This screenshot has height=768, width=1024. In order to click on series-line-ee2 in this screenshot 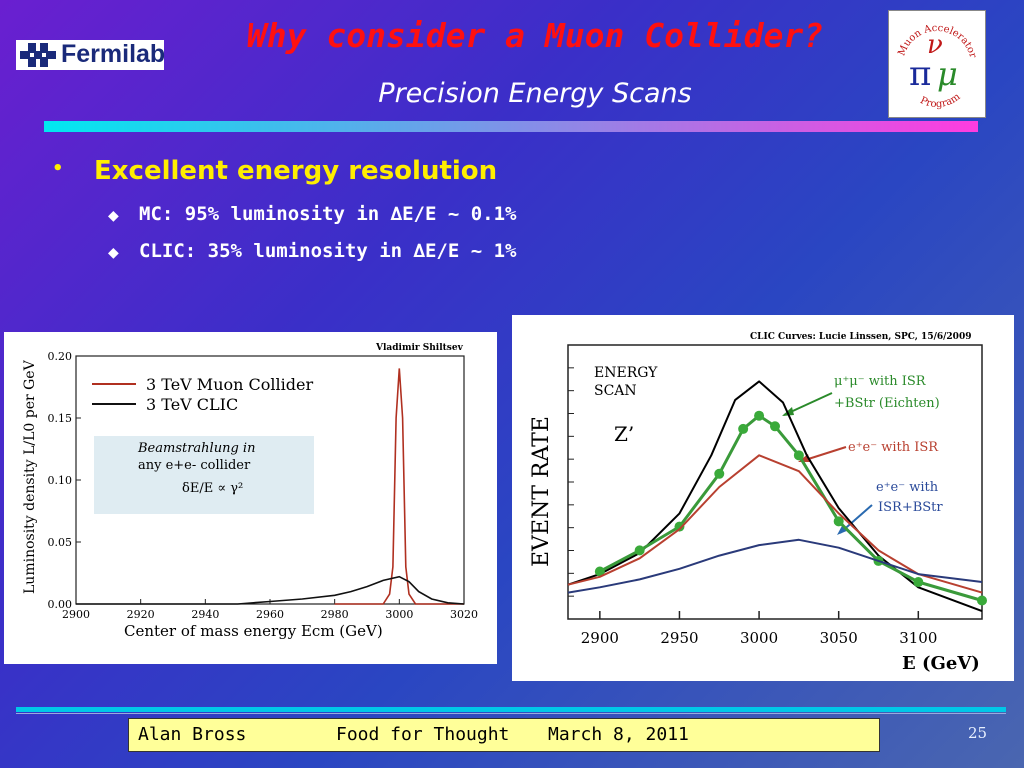, I will do `click(775, 566)`.